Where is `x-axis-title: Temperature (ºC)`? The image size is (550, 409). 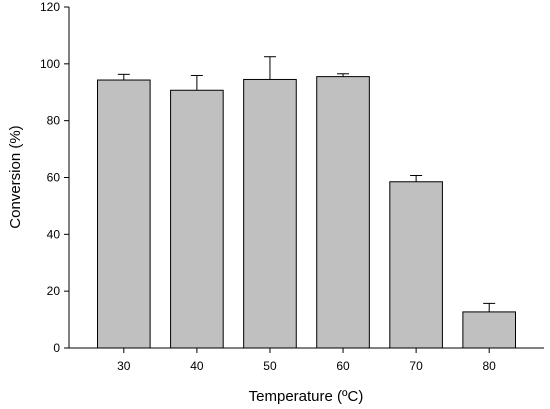
x-axis-title: Temperature (ºC) is located at coordinates (306, 396).